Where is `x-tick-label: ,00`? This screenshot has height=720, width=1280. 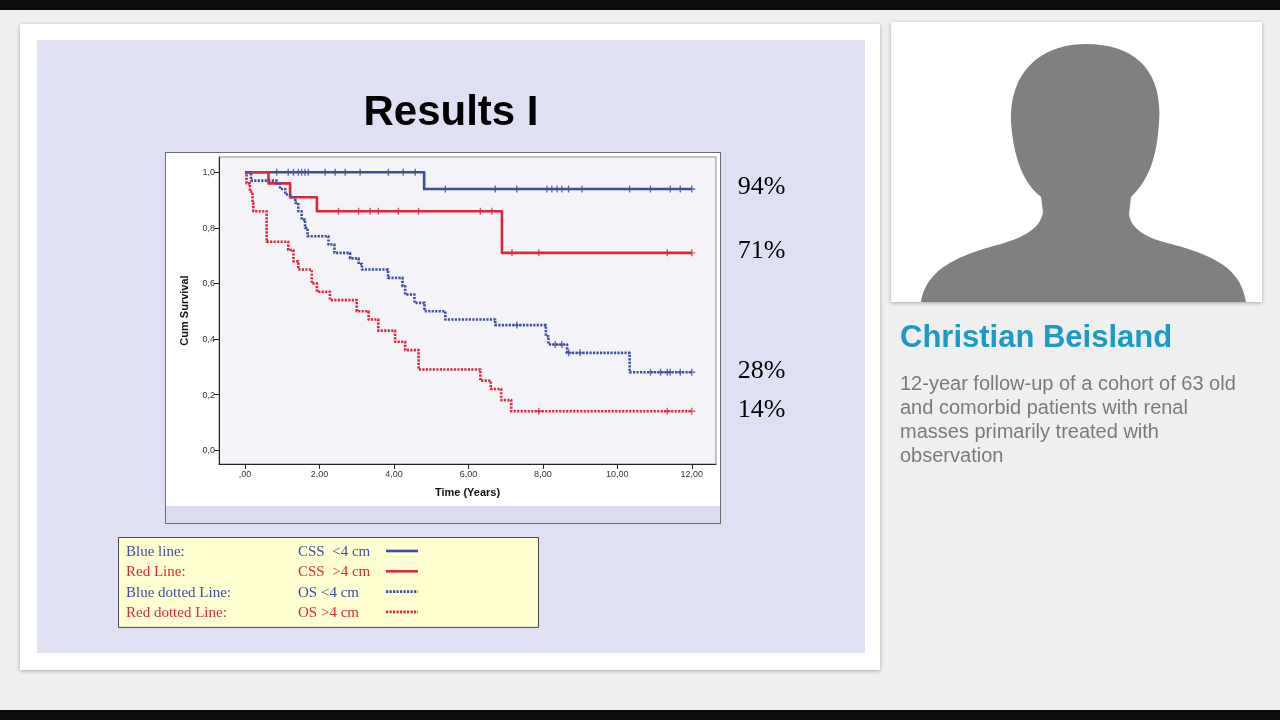 x-tick-label: ,00 is located at coordinates (245, 473).